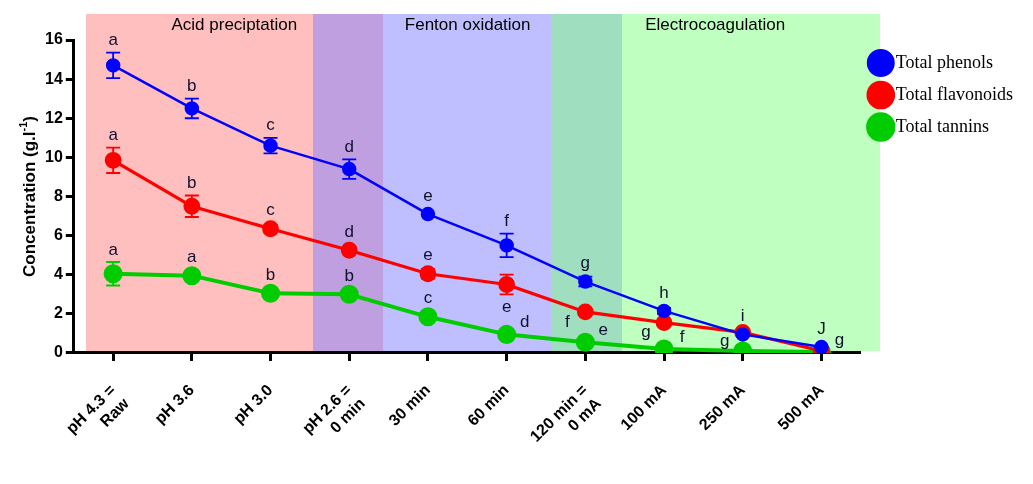 This screenshot has height=484, width=1033. Describe the element at coordinates (821, 328) in the screenshot. I see `data-label: J` at that location.